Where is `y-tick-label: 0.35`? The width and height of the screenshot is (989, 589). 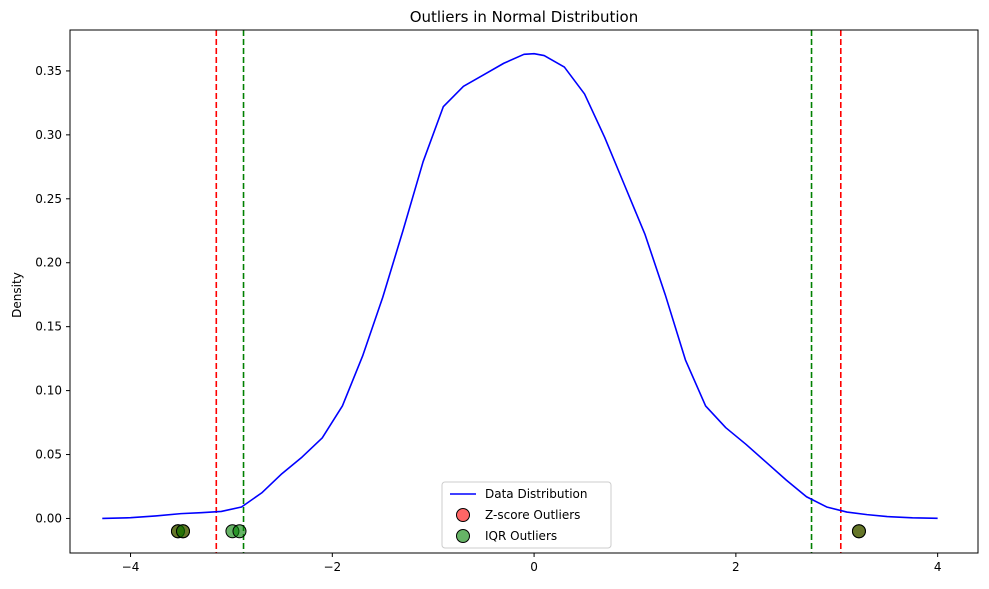
y-tick-label: 0.35 is located at coordinates (48, 71).